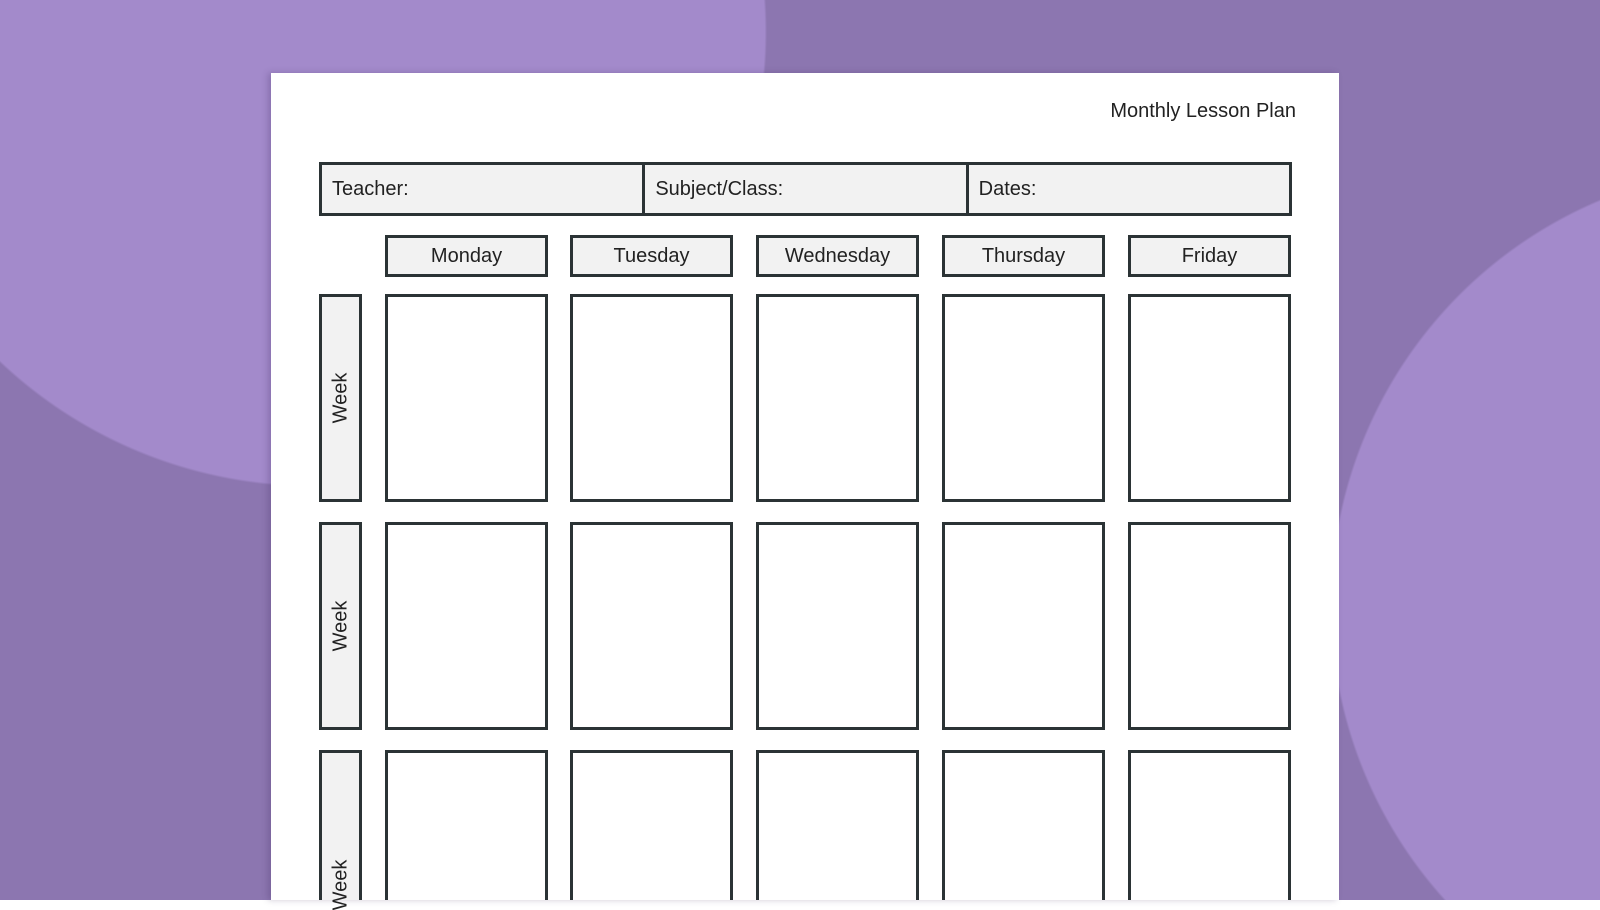  I want to click on document-title: Monthly Lesson Plan, so click(1203, 111).